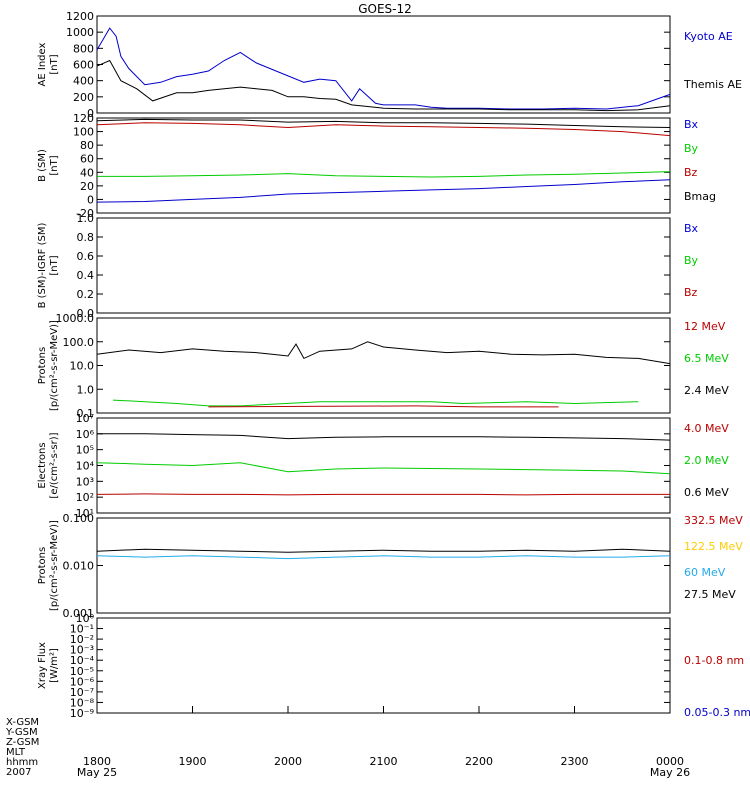 The image size is (750, 800). I want to click on y-tick-label: 10⁻⁸, so click(82, 702).